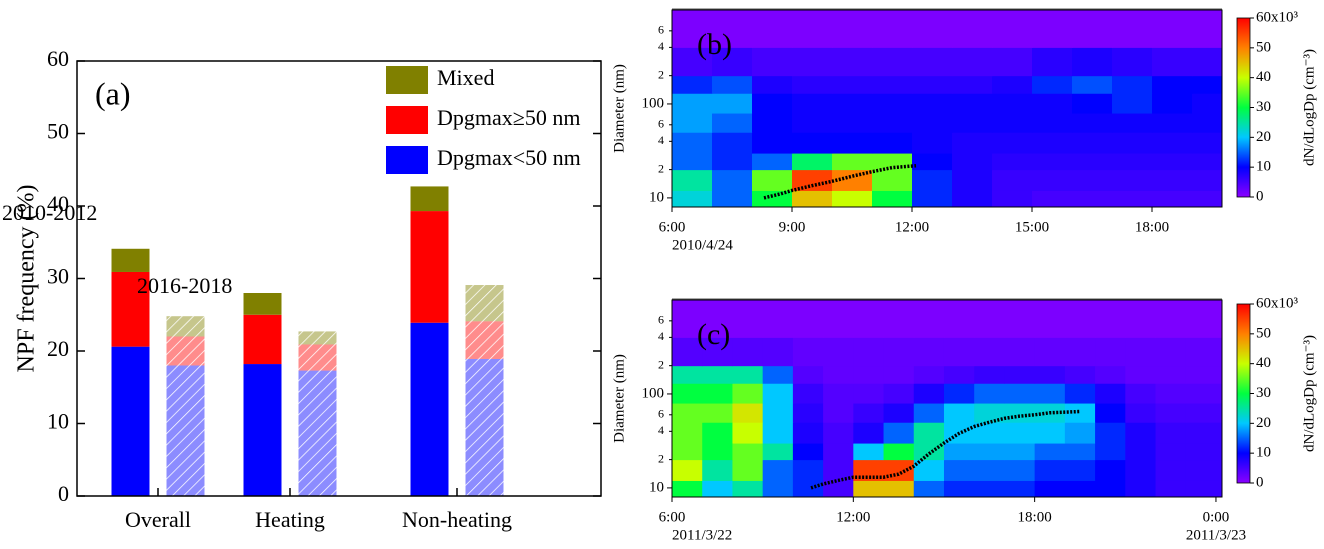  What do you see at coordinates (661, 458) in the screenshot?
I see `y-tick-label: 2` at bounding box center [661, 458].